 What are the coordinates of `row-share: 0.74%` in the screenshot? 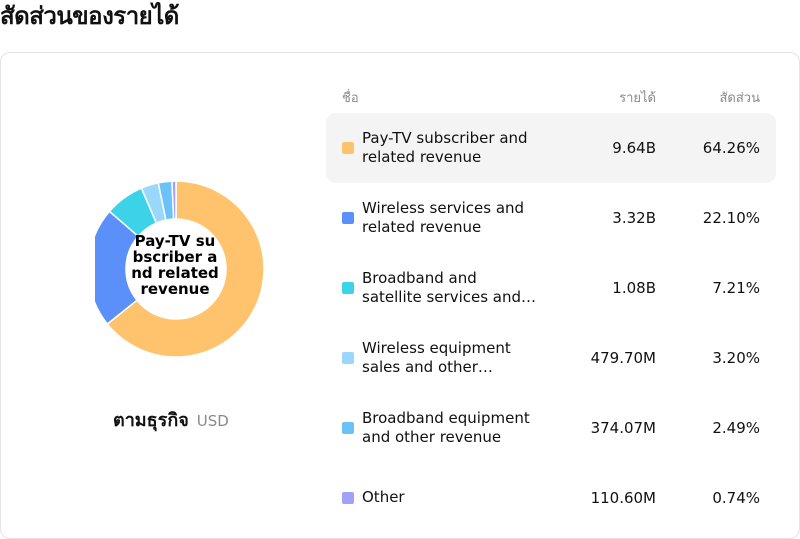 It's located at (736, 498).